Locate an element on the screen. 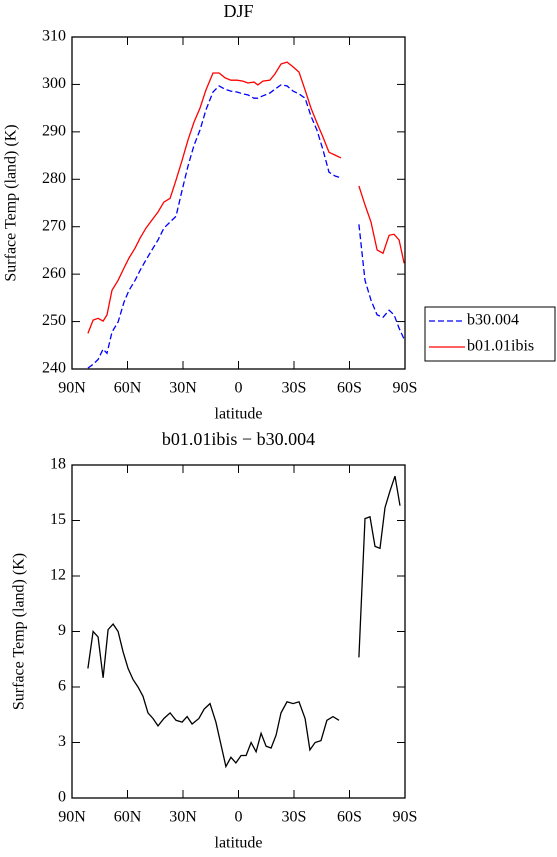 The image size is (557, 857). y-tick-label: 250 is located at coordinates (54, 320).